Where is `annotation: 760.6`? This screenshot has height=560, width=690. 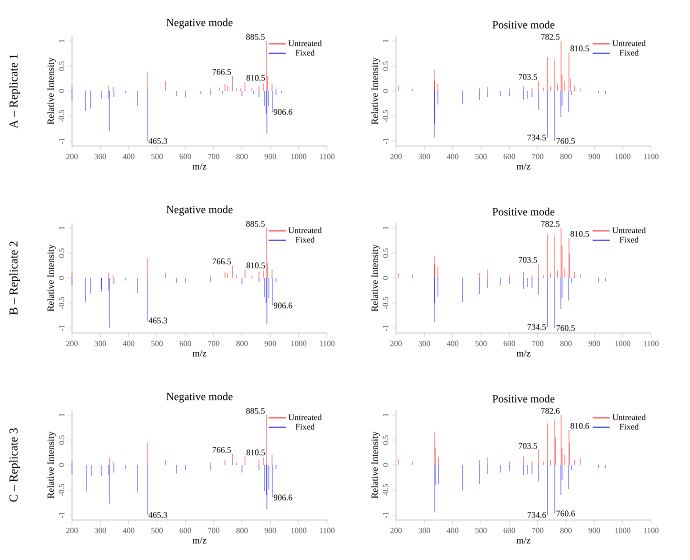 annotation: 760.6 is located at coordinates (565, 513).